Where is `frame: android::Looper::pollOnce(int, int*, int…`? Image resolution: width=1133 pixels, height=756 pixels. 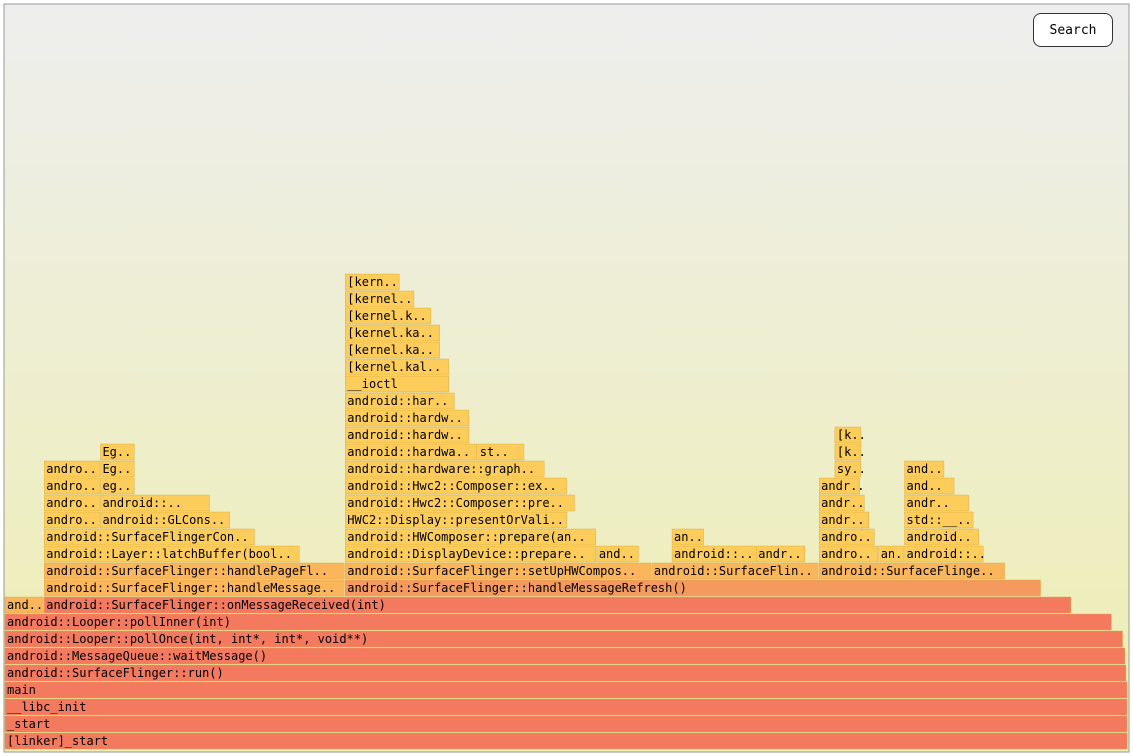 frame: android::Looper::pollOnce(int, int*, int… is located at coordinates (563, 639).